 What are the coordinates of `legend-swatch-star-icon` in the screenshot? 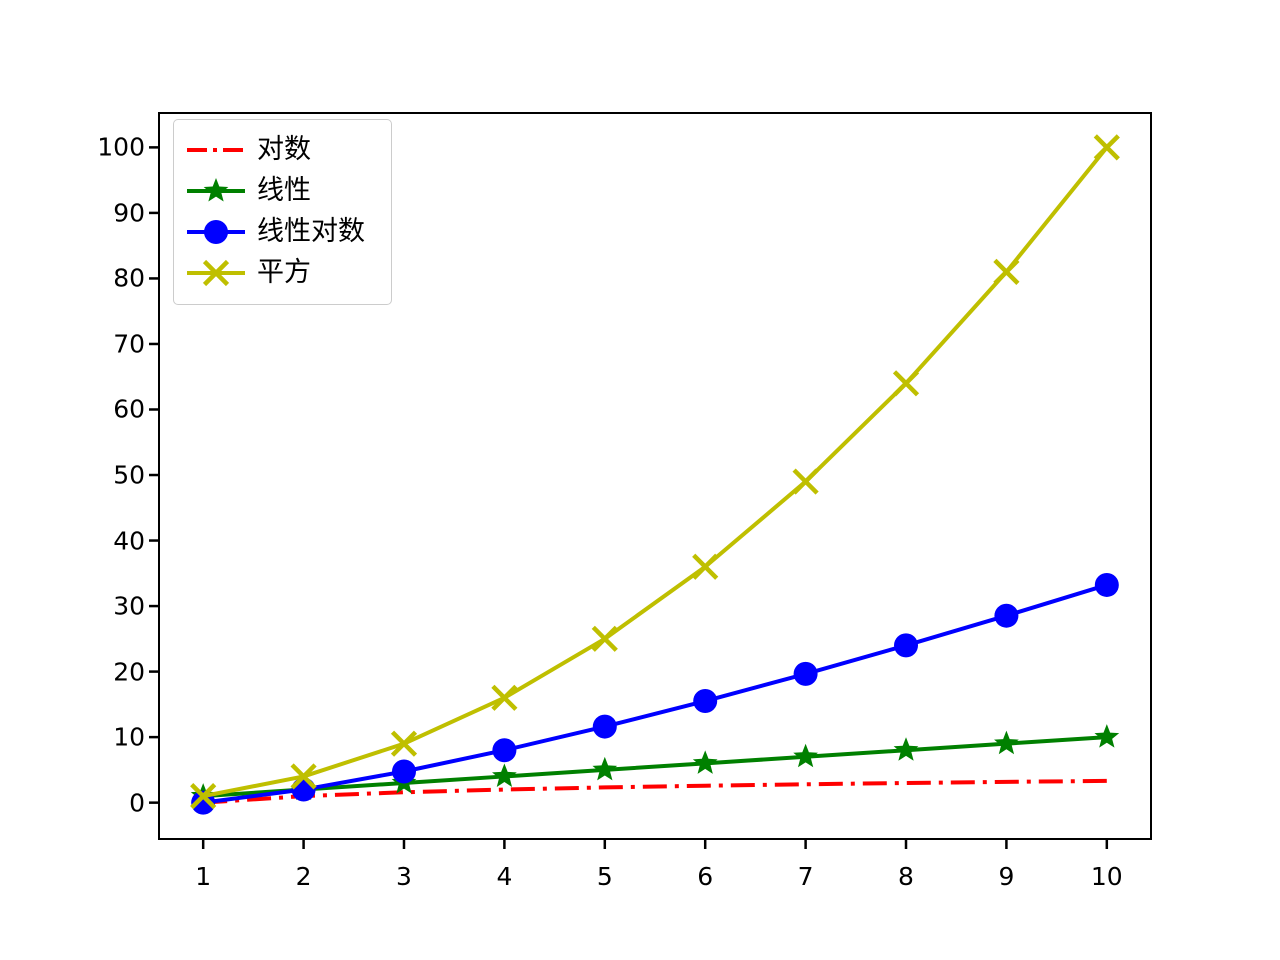 It's located at (216, 191).